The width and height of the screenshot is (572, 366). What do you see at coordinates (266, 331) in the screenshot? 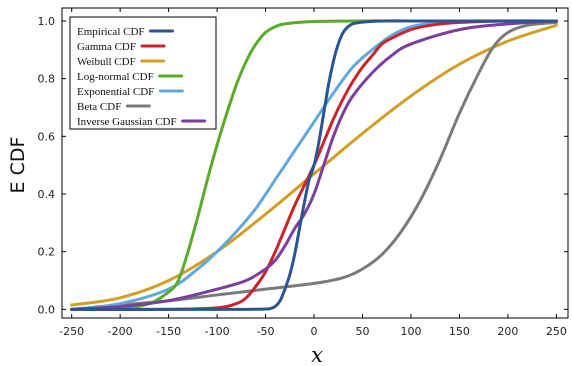
I see `x-tick-label: -50` at bounding box center [266, 331].